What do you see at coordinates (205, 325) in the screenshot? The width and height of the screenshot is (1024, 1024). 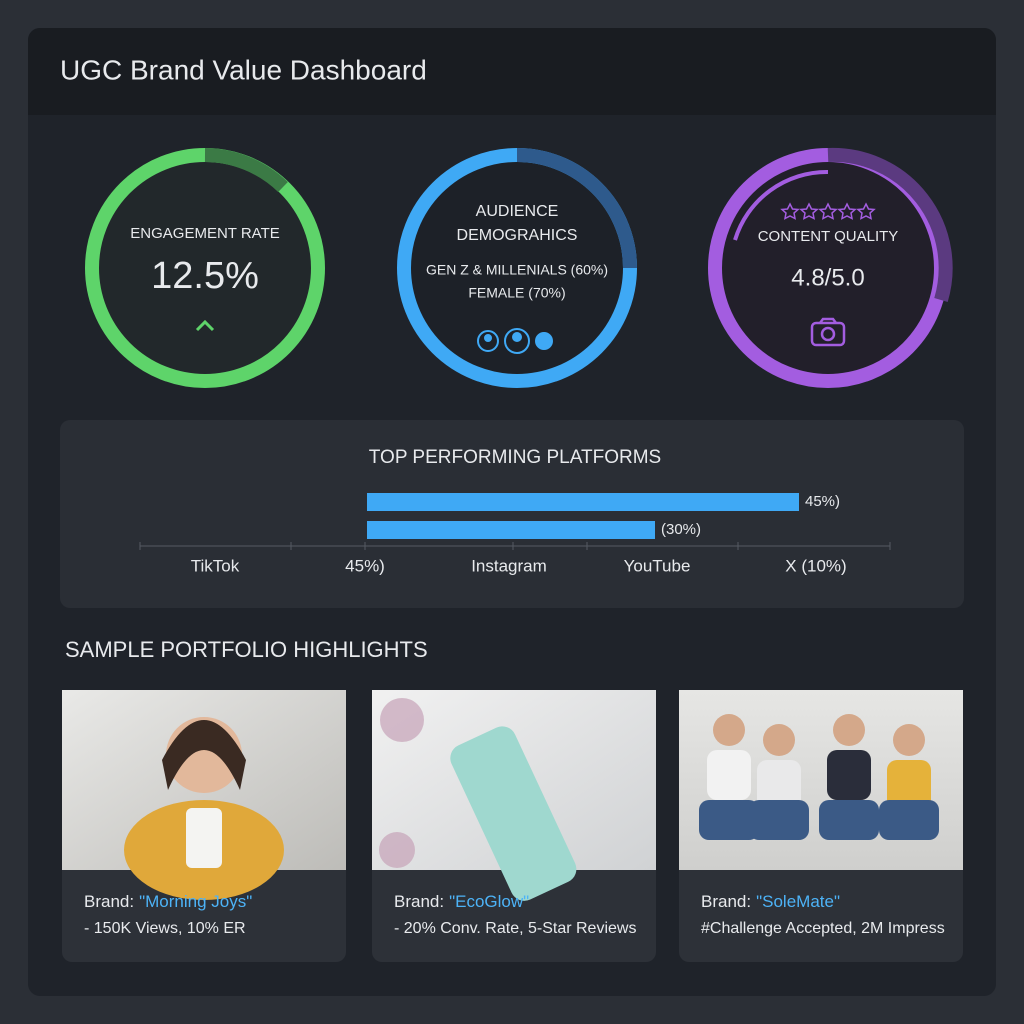 I see `trend-icon` at bounding box center [205, 325].